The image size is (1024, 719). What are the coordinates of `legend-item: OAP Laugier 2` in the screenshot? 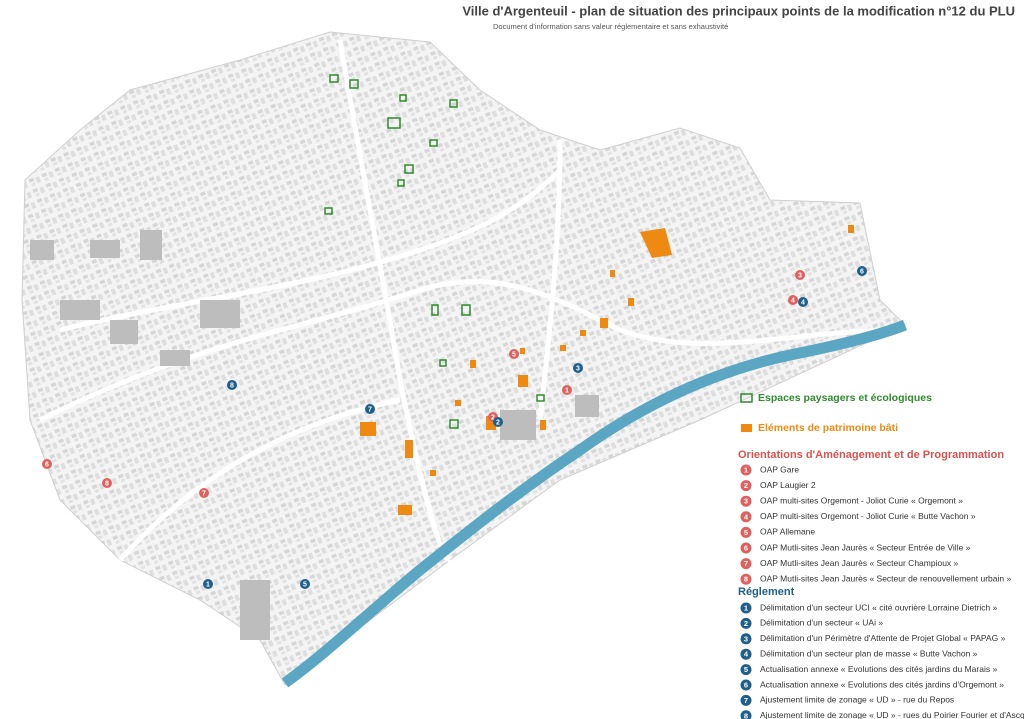 It's located at (788, 485).